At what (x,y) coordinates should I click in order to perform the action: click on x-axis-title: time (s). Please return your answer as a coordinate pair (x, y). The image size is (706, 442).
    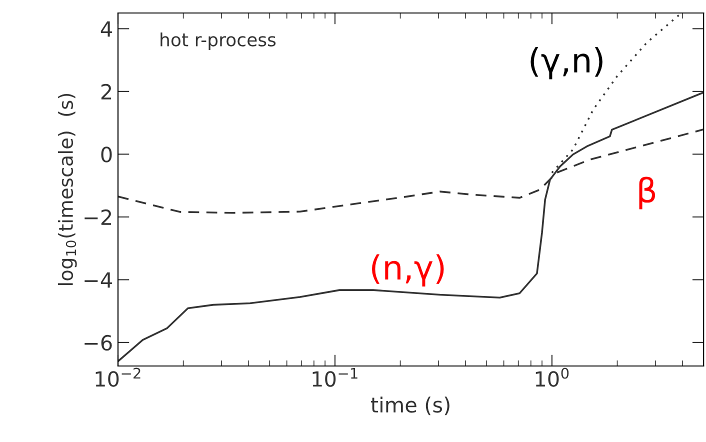
    Looking at the image, I should click on (410, 406).